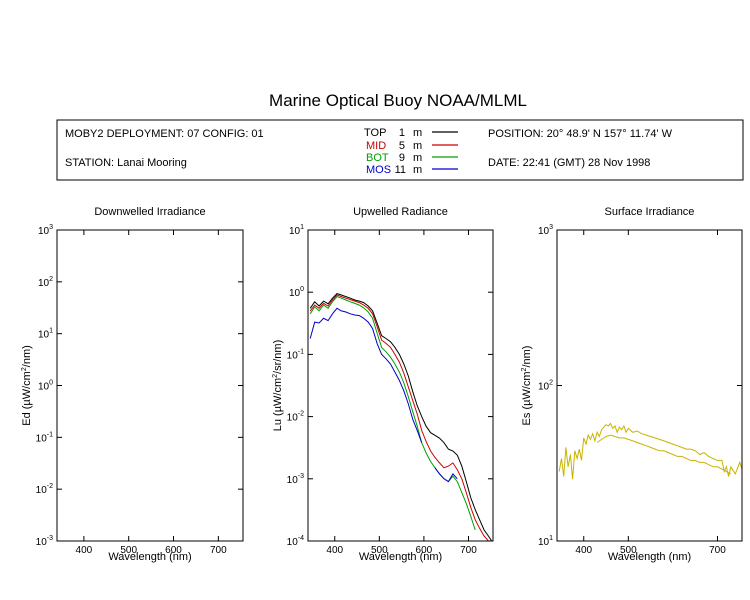  What do you see at coordinates (402, 146) in the screenshot?
I see `legend-depth-mid: 5` at bounding box center [402, 146].